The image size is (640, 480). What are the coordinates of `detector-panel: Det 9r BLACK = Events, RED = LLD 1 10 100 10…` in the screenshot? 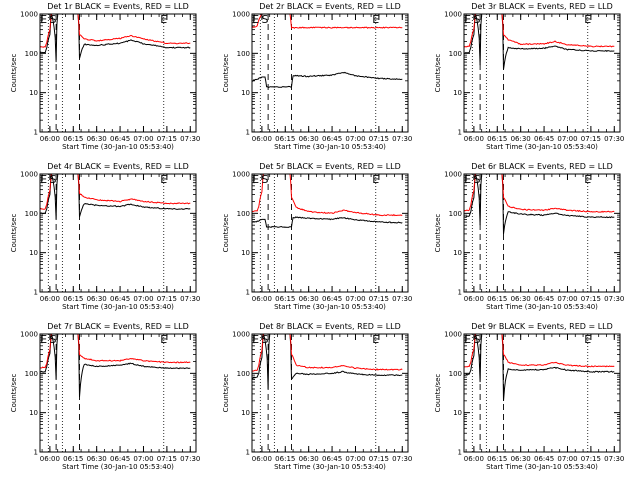 It's located at (529, 396).